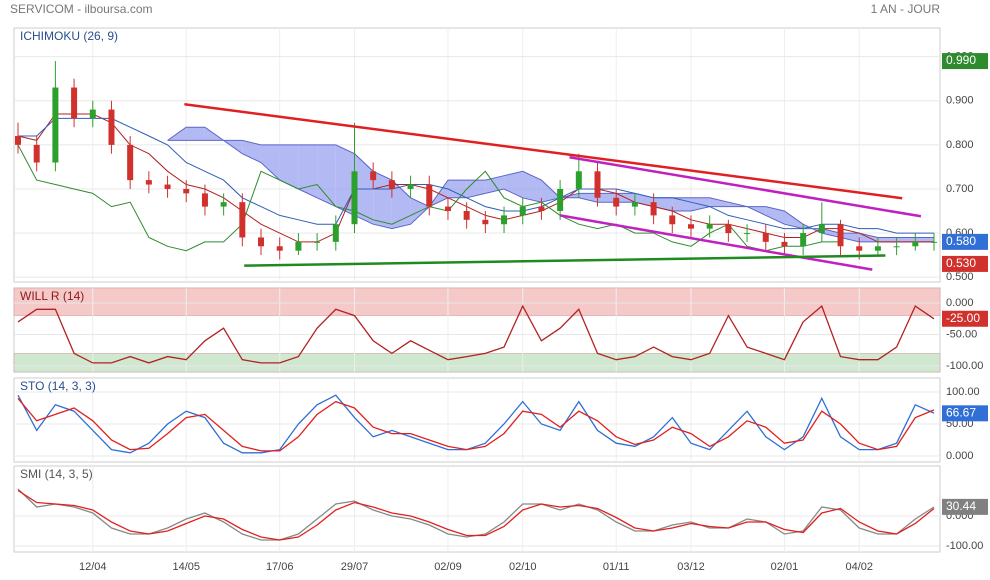 The width and height of the screenshot is (990, 580). What do you see at coordinates (355, 567) in the screenshot?
I see `x-tick-label: 29/07` at bounding box center [355, 567].